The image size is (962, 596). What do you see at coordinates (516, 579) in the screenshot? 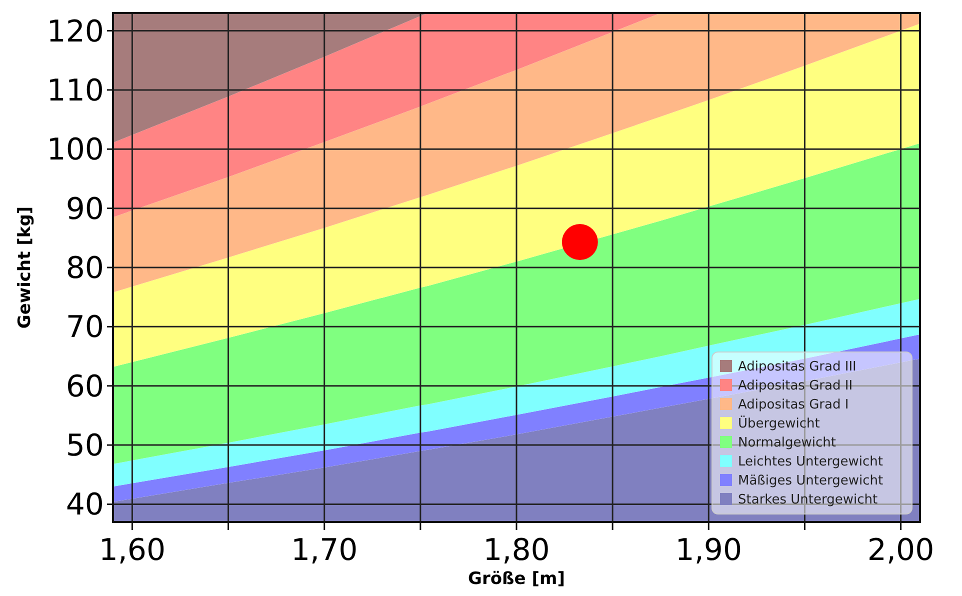
I see `x-axis-title: Größe [m]` at bounding box center [516, 579].